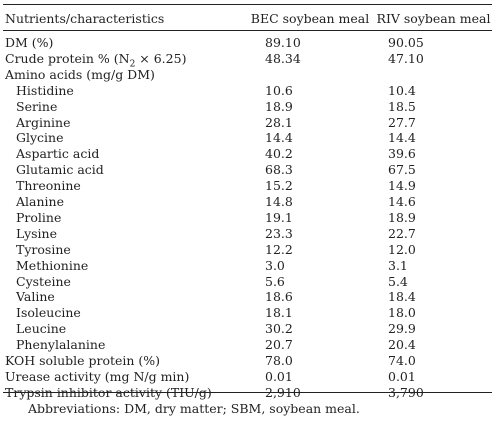 Image resolution: width=497 pixels, height=422 pixels. What do you see at coordinates (247, 4) in the screenshot?
I see `table-top-rule` at bounding box center [247, 4].